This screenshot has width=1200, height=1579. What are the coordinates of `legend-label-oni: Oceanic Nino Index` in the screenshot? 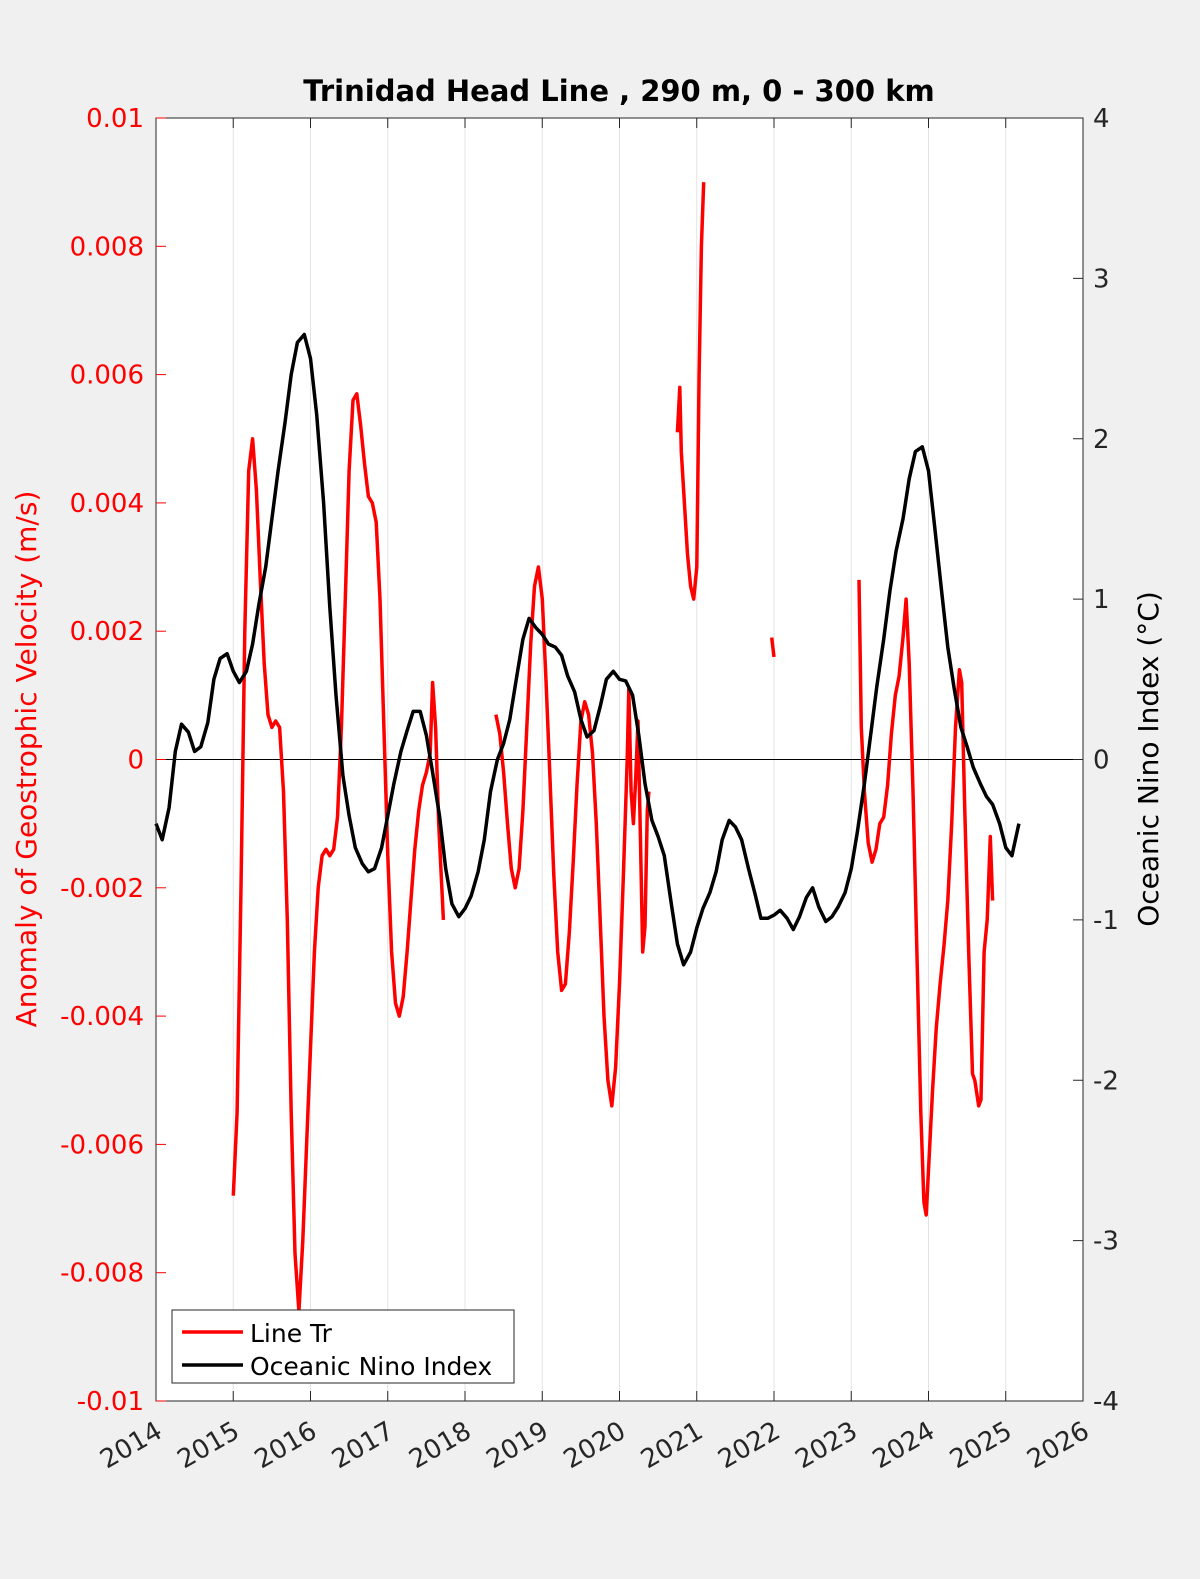 It's located at (371, 1366).